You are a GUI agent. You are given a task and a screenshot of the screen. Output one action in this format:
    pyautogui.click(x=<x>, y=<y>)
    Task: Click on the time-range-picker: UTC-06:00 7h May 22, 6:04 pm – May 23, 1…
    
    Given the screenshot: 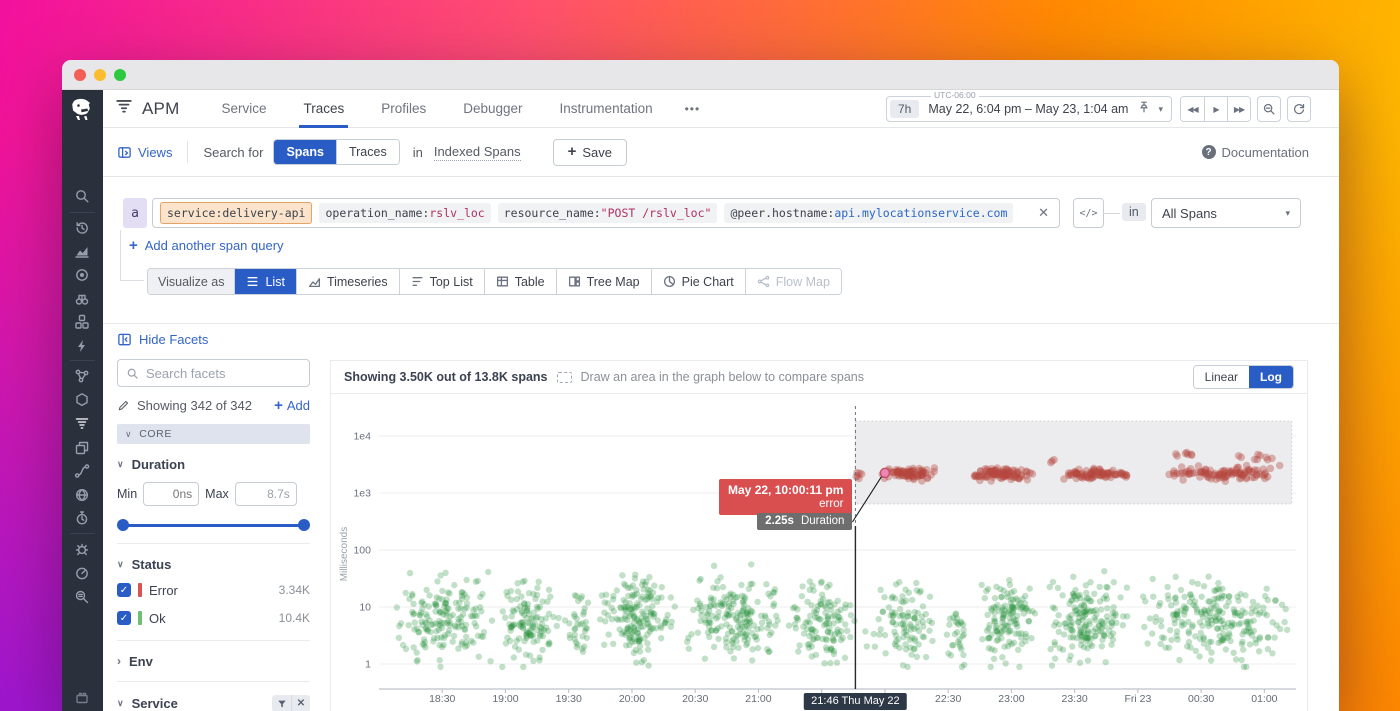 What is the action you would take?
    pyautogui.click(x=1029, y=106)
    